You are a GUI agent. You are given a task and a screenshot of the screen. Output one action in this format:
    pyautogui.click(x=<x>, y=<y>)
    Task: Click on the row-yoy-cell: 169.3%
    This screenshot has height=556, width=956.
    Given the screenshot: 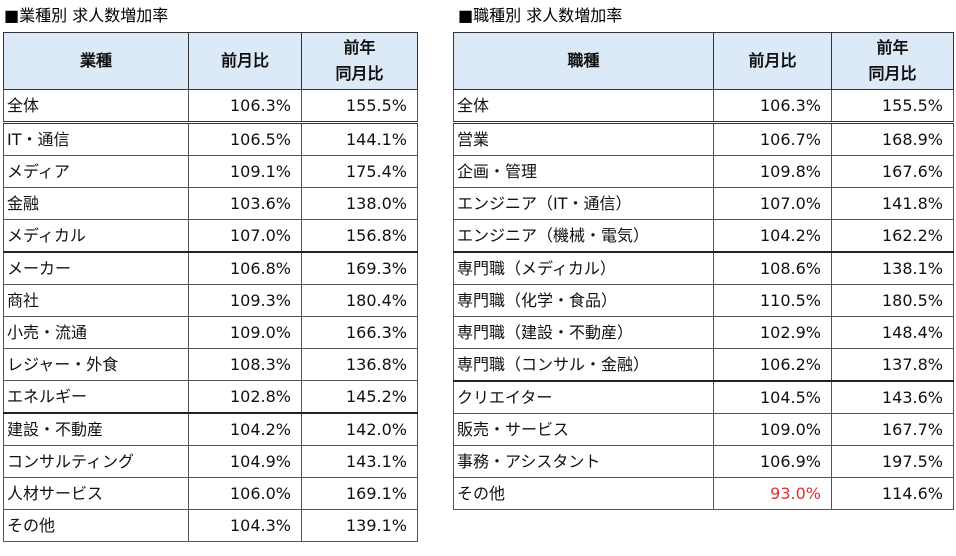 What is the action you would take?
    pyautogui.click(x=359, y=268)
    